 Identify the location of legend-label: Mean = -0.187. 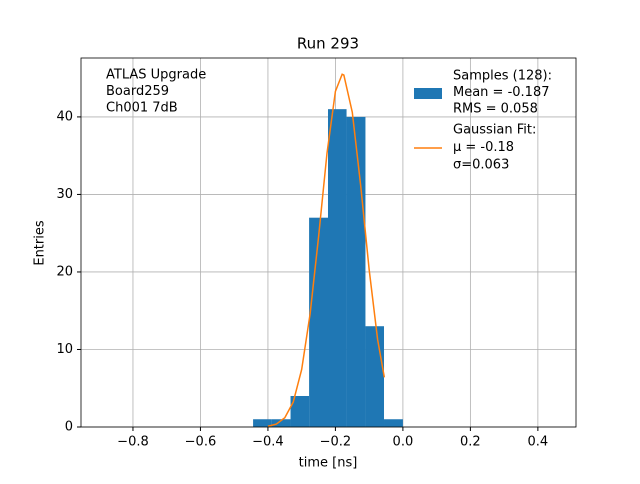
(501, 92).